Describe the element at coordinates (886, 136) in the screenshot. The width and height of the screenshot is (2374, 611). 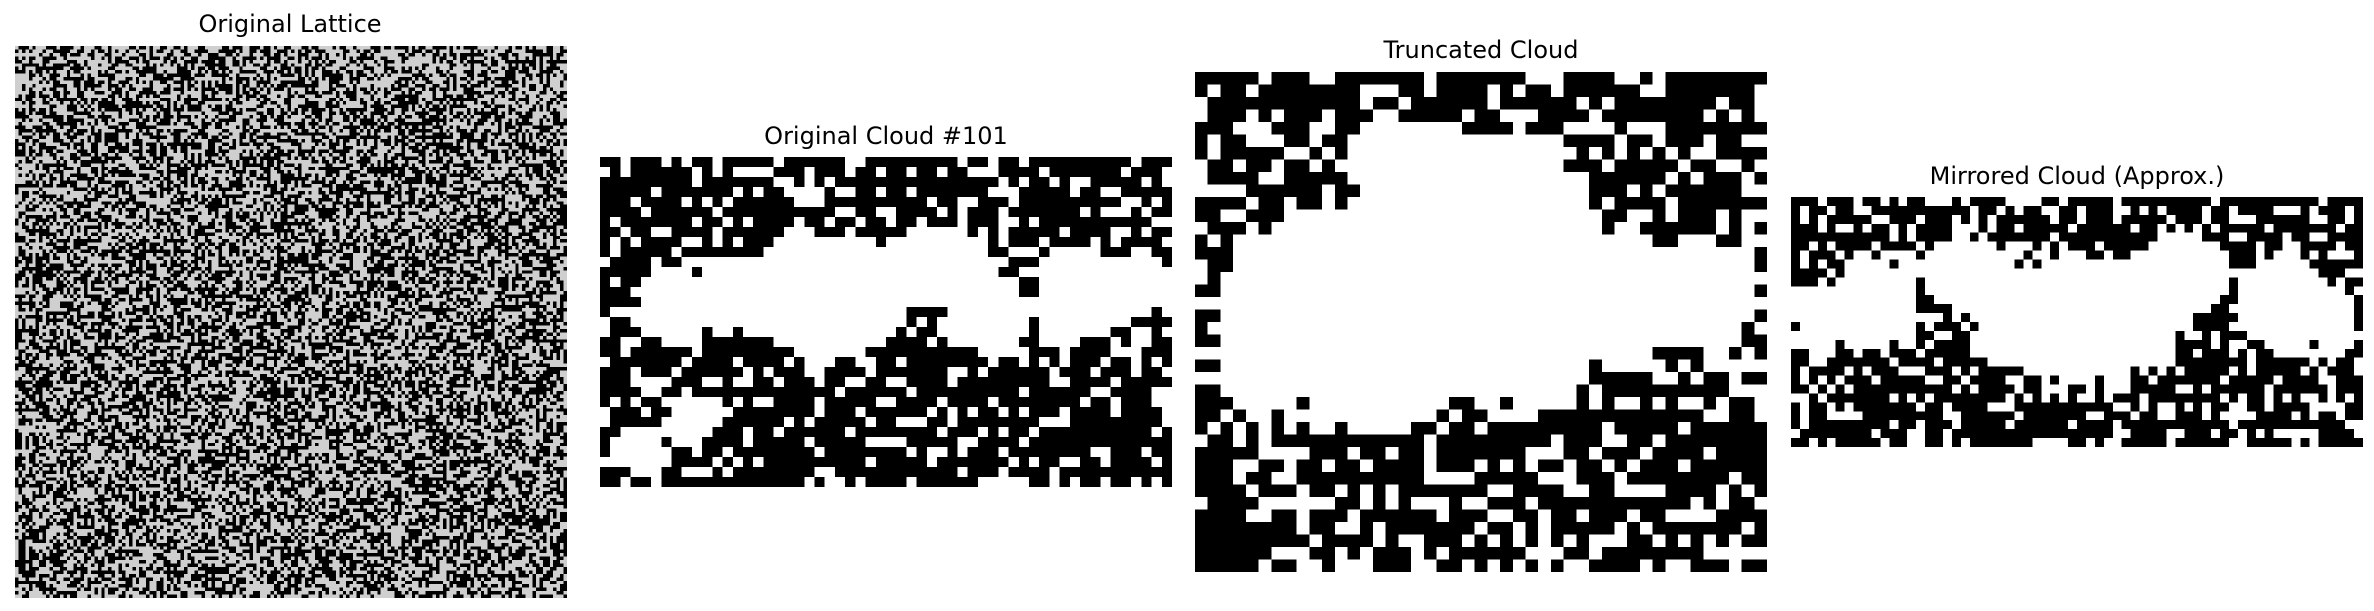
I see `panel-title-original-cloud: Original Cloud #101` at that location.